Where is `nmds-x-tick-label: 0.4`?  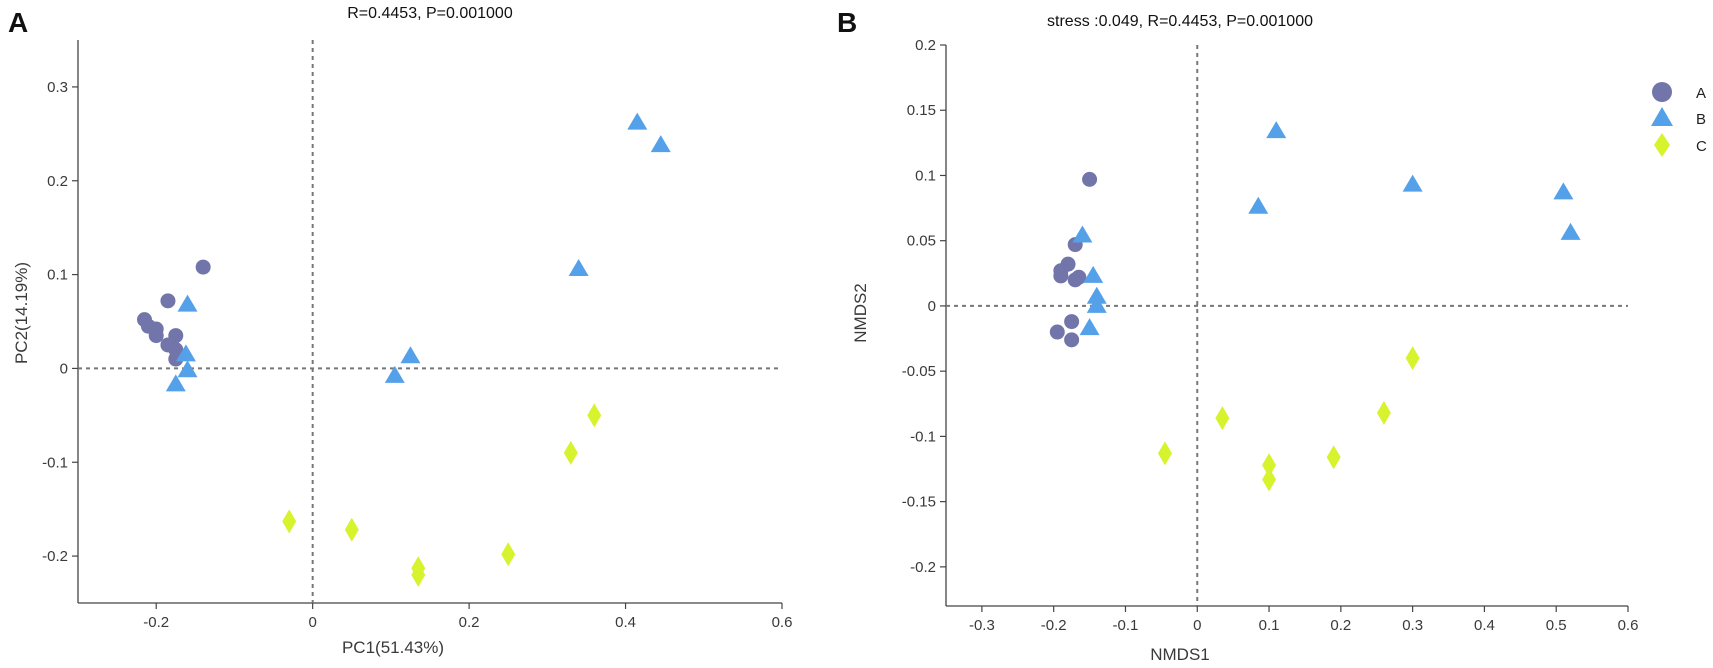 nmds-x-tick-label: 0.4 is located at coordinates (1484, 625).